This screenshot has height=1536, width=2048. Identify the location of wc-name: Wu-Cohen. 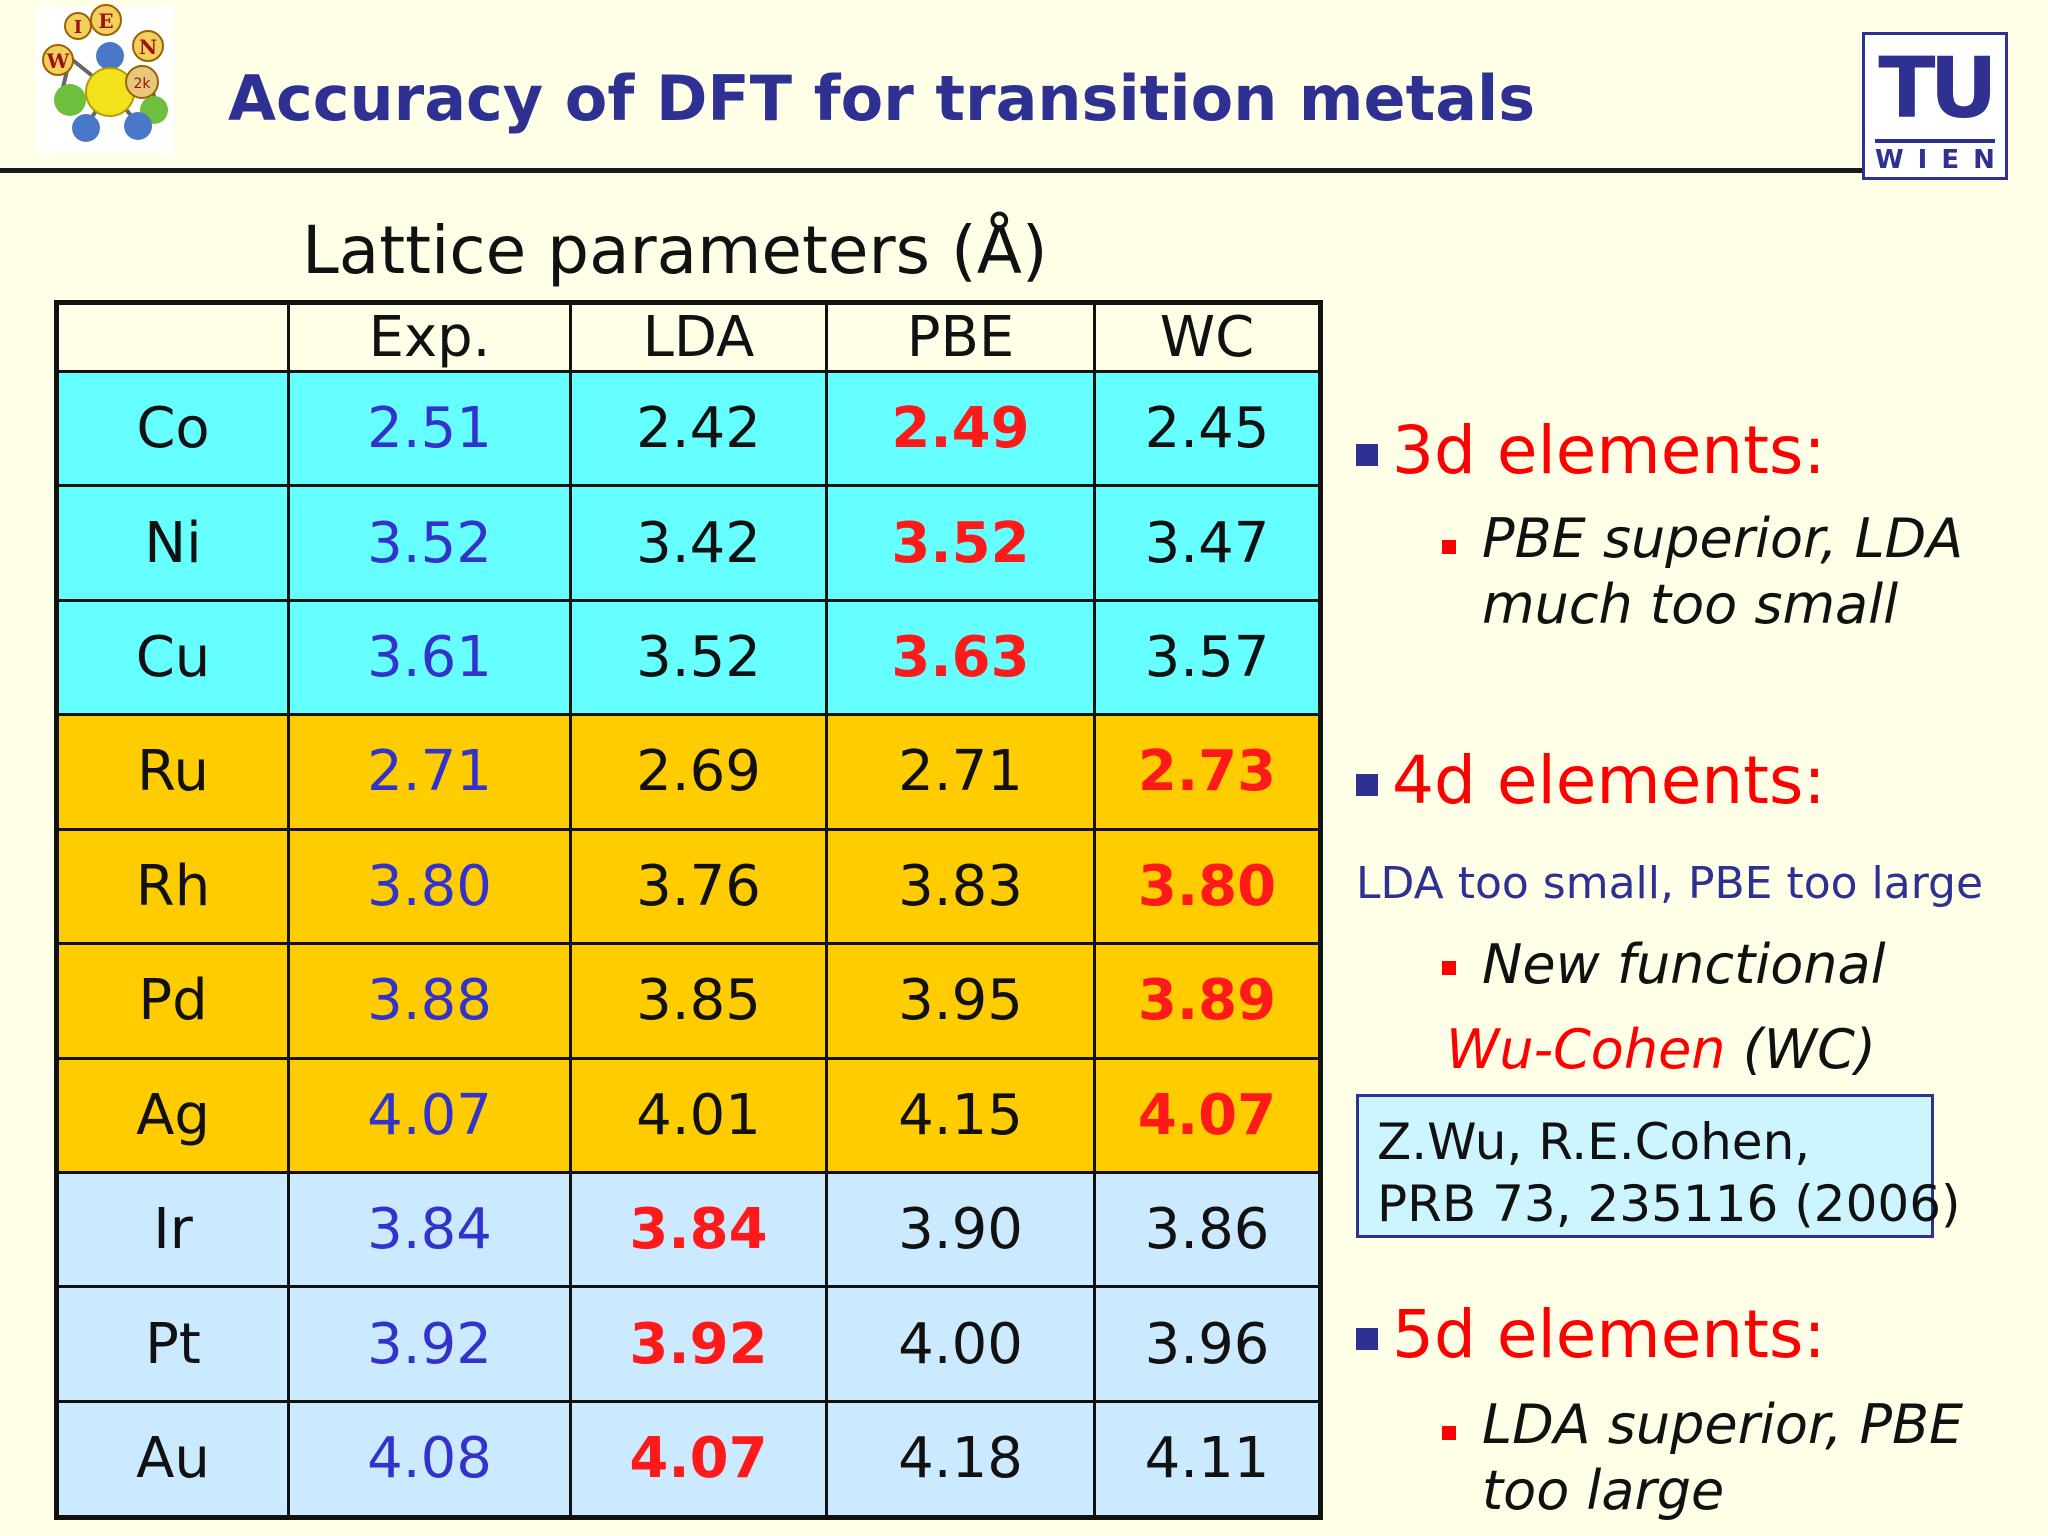
(1586, 1049).